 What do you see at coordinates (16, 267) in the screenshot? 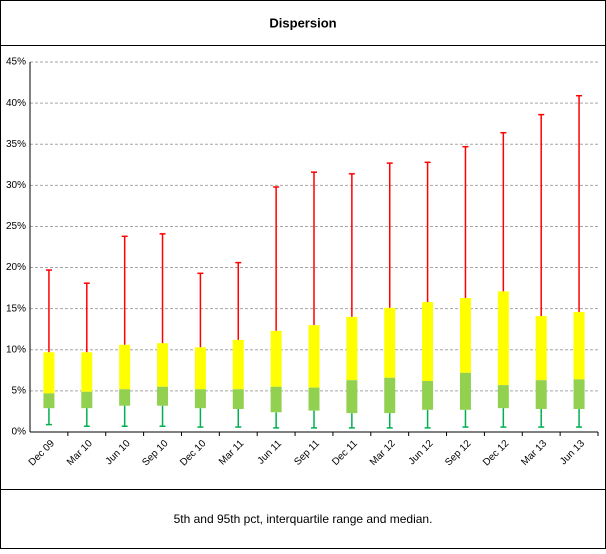
I see `y-tick-label: 20%` at bounding box center [16, 267].